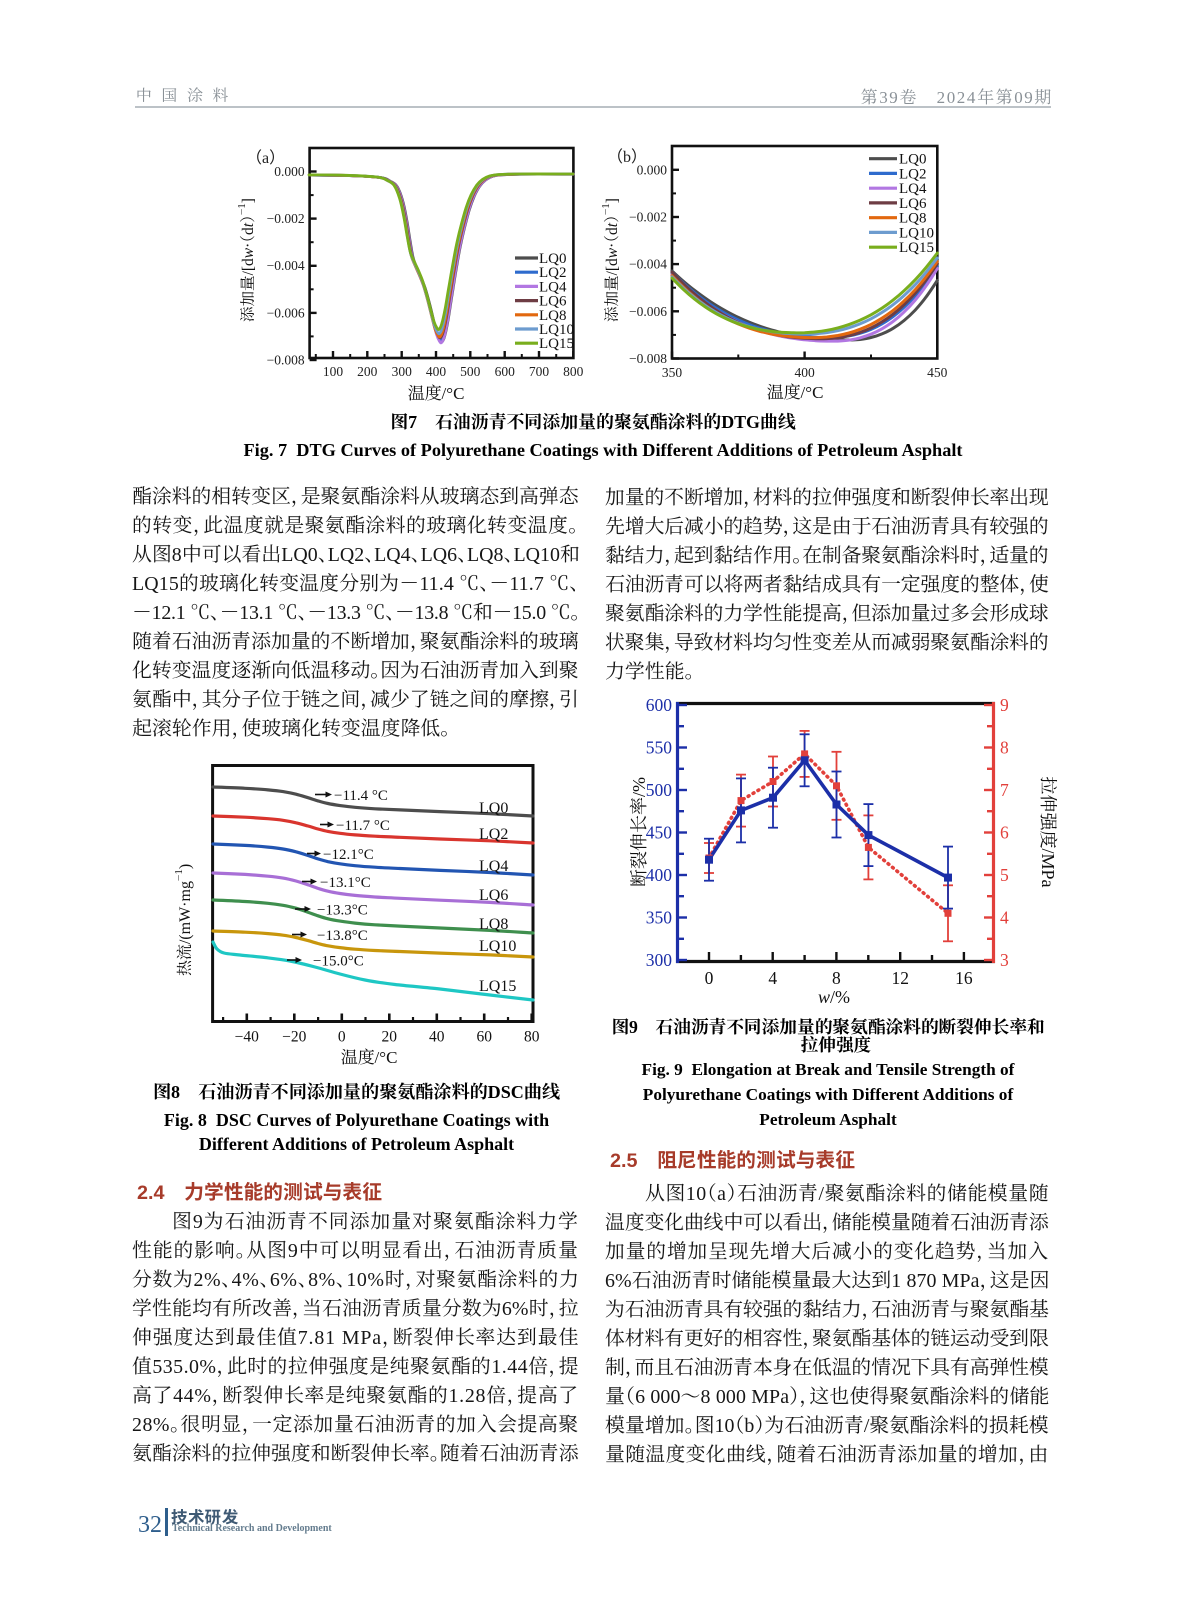 Image resolution: width=1187 pixels, height=1600 pixels. Describe the element at coordinates (638, 832) in the screenshot. I see `svg-text: 断裂伸长率/%` at that location.